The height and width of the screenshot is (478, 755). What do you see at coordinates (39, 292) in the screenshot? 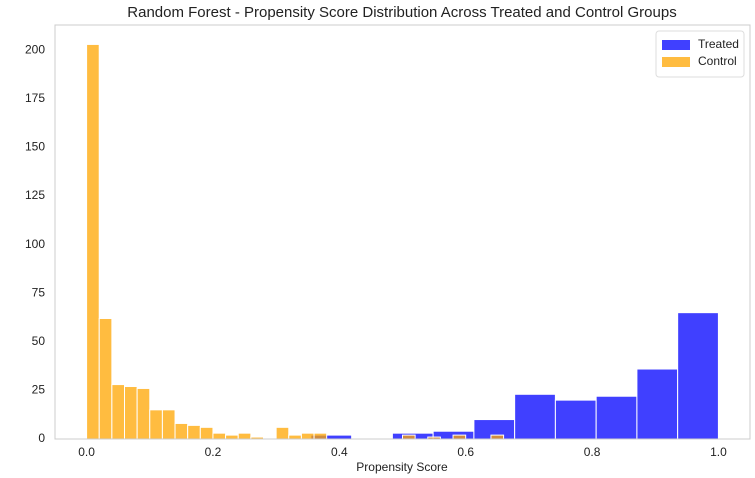
I see `y-tick-label: 75` at bounding box center [39, 292].